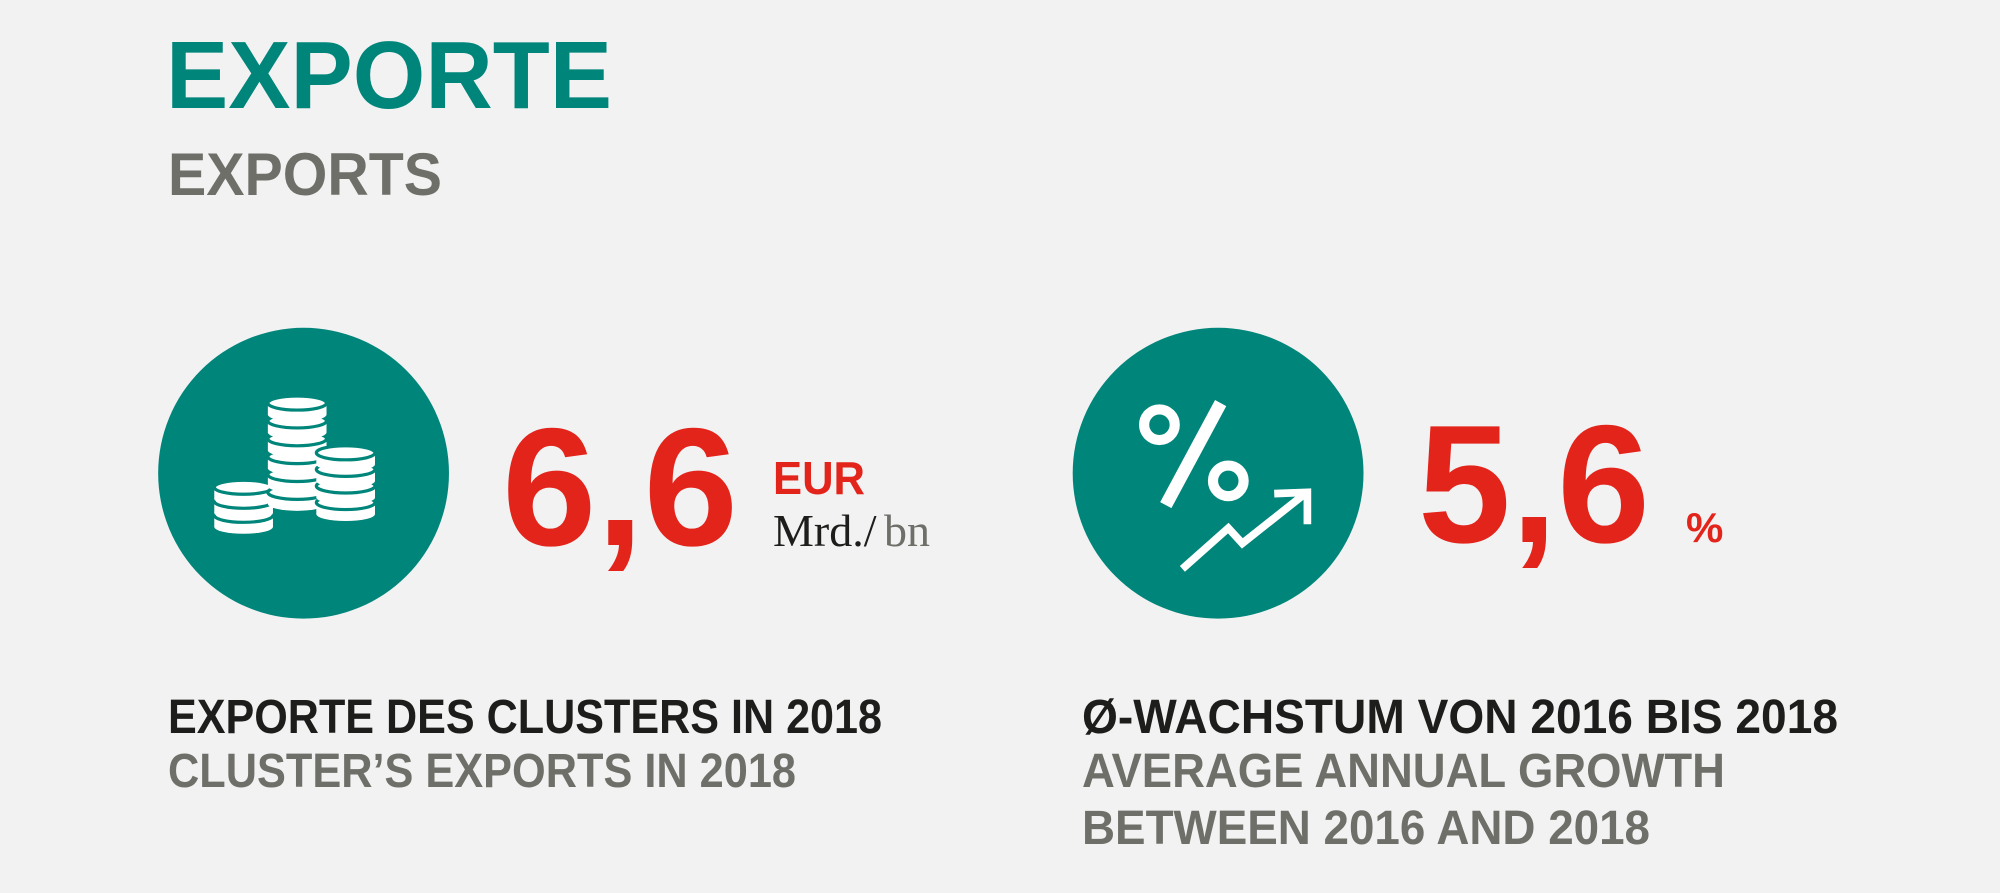 The image size is (2000, 893). I want to click on caption-en: CLUSTER’S EXPORTS IN 2018, so click(482, 771).